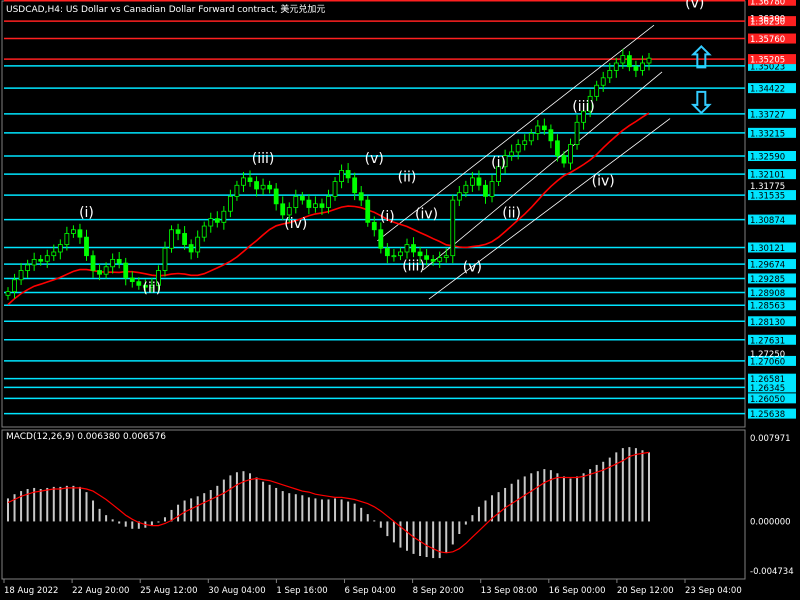  I want to click on level-label: 1.33215, so click(767, 134).